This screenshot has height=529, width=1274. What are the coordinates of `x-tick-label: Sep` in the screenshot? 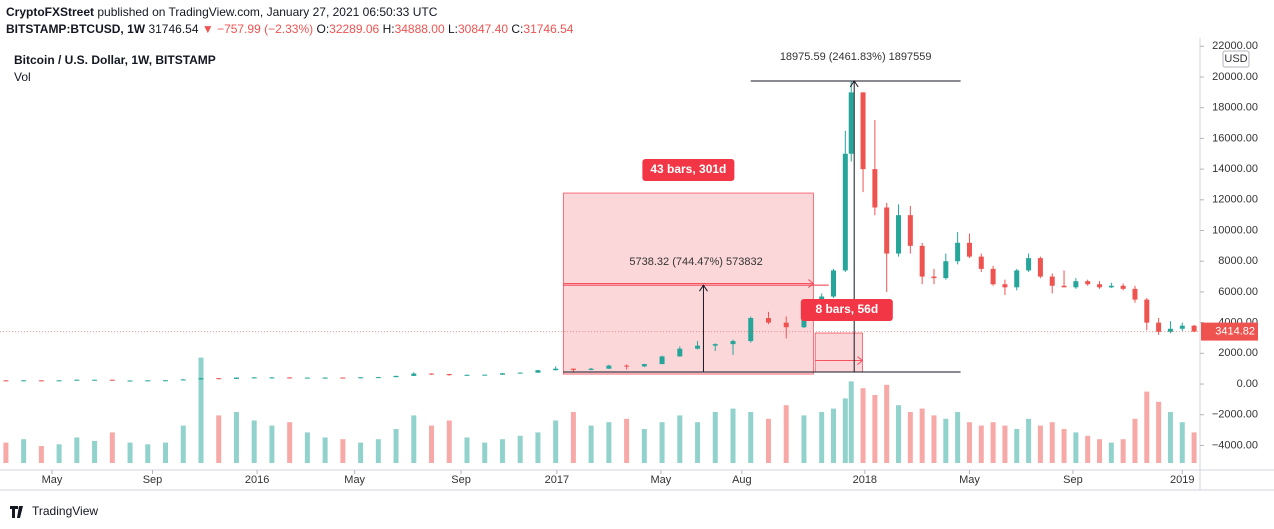 It's located at (461, 480).